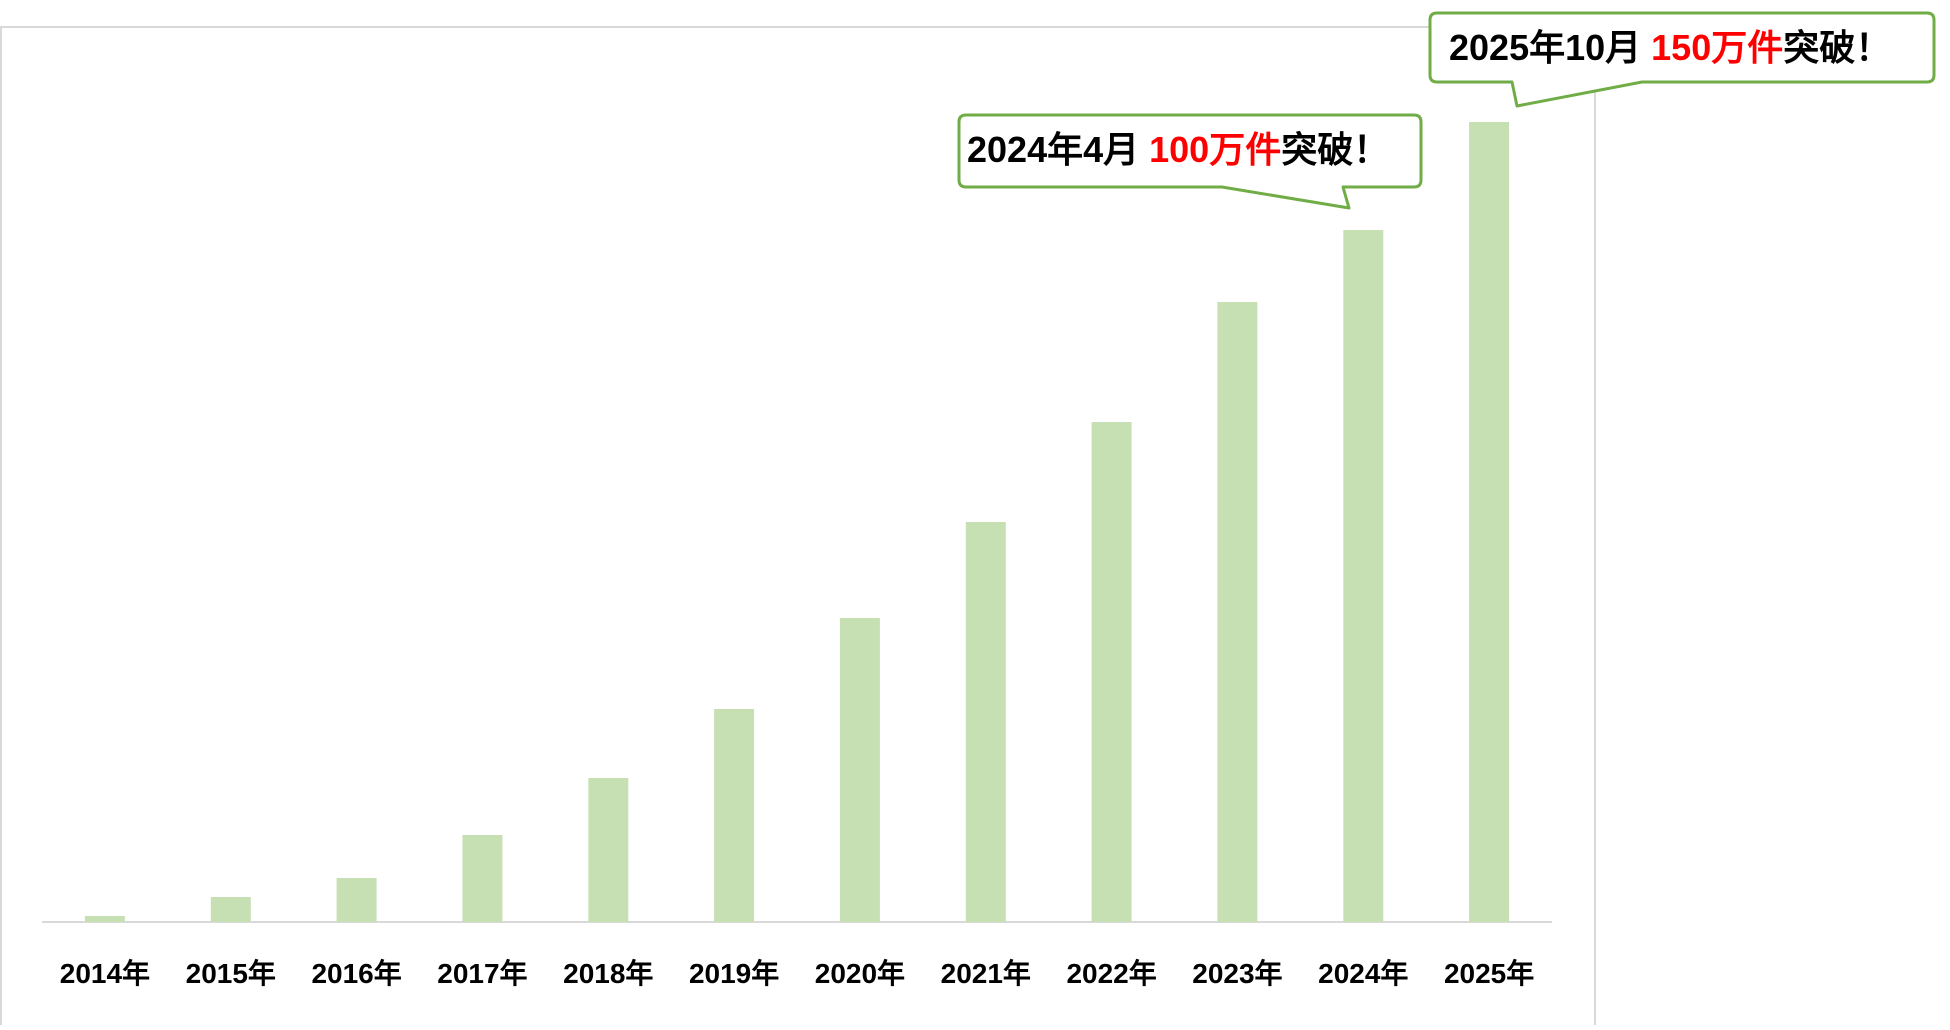  I want to click on bar-2014年, so click(104, 919).